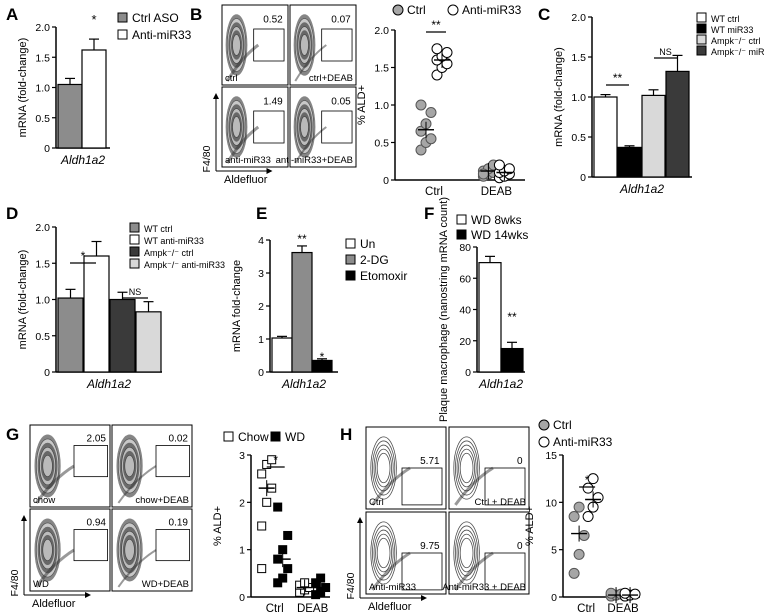  I want to click on panel-b-flow-contour, so click(304, 127).